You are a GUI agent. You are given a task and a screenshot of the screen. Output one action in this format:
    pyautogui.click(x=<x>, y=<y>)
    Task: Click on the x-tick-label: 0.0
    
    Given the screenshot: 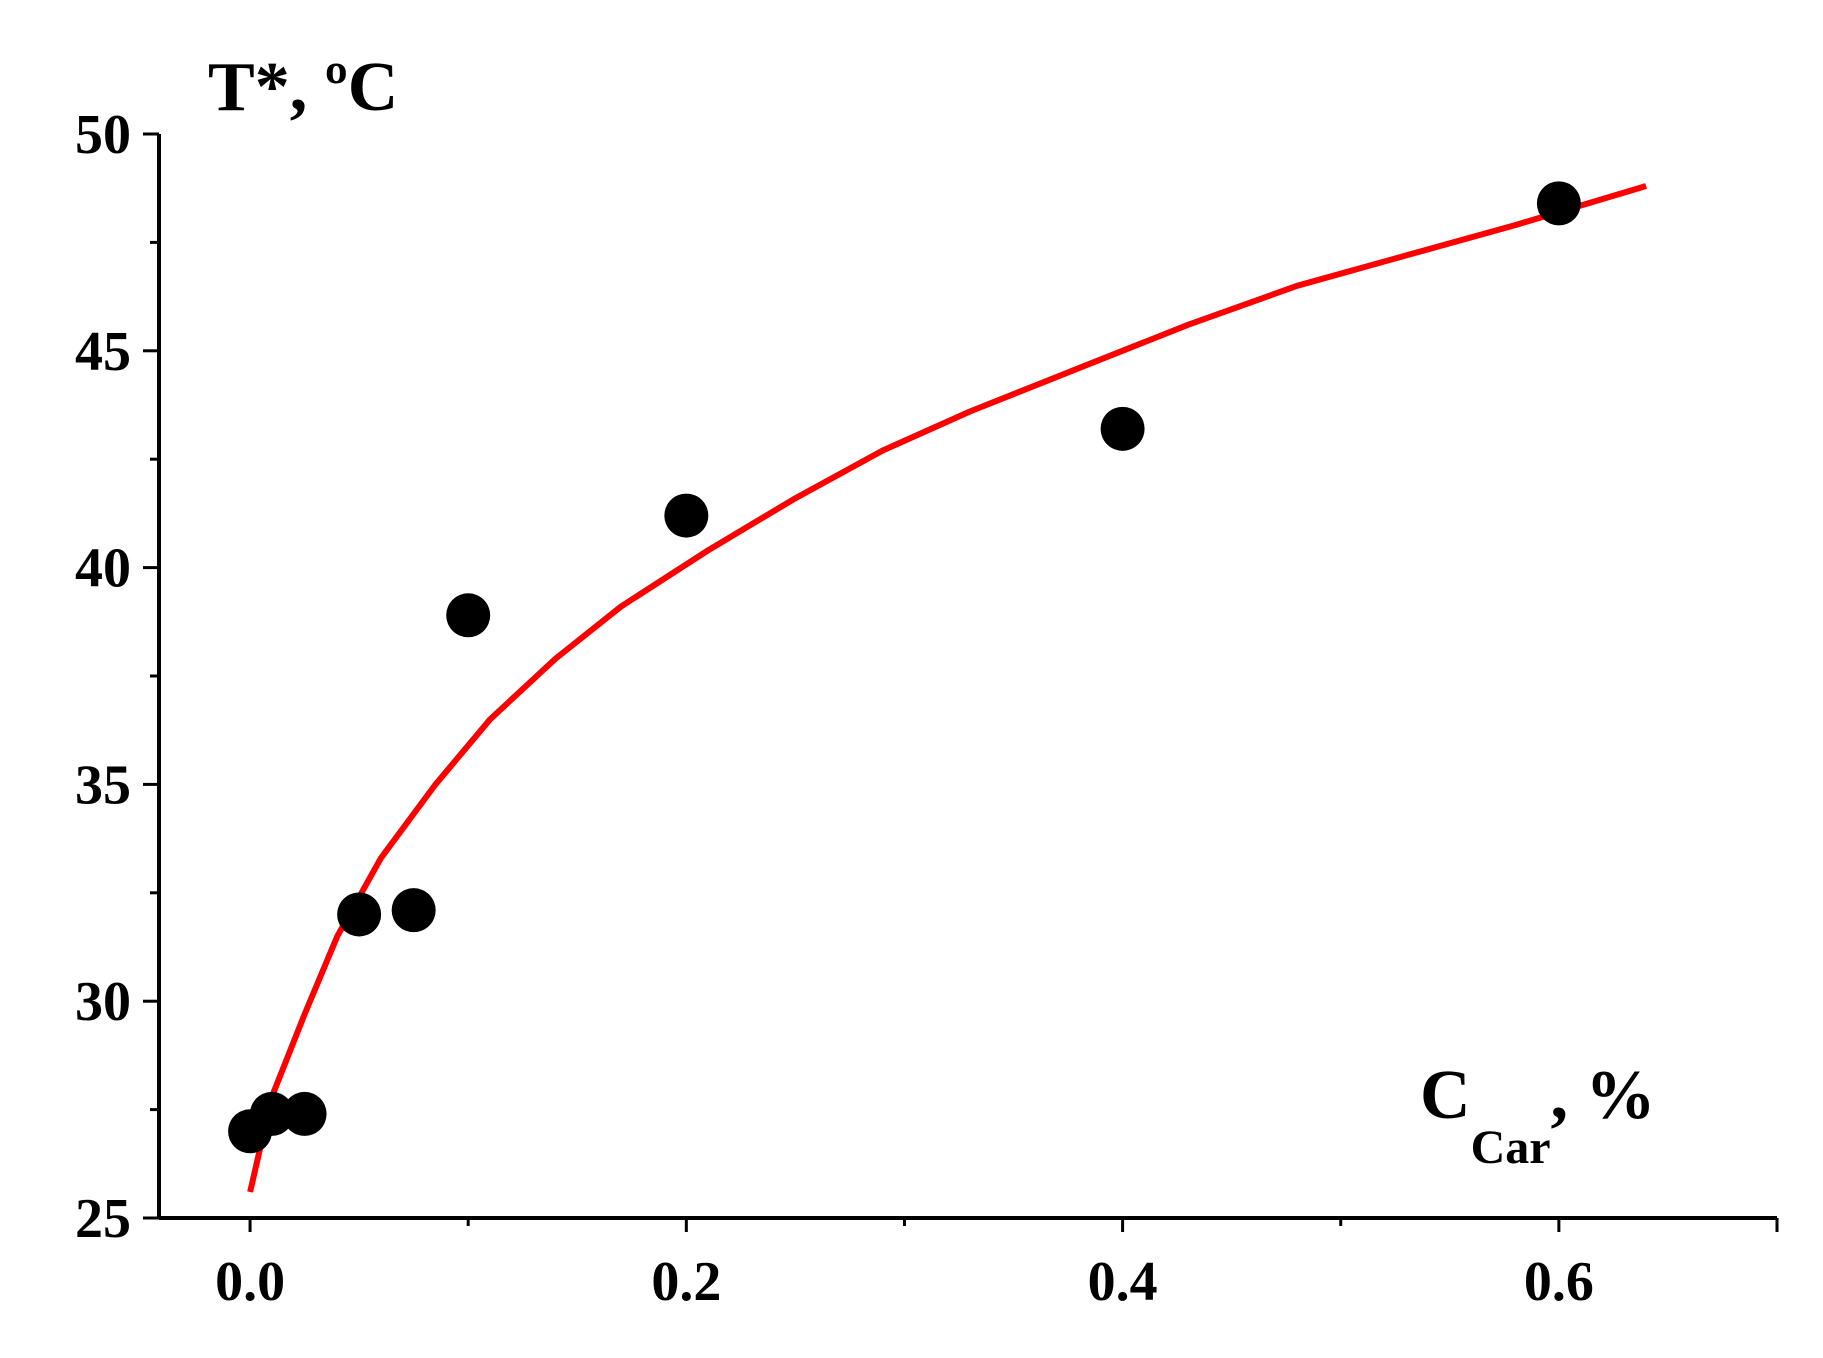 What is the action you would take?
    pyautogui.click(x=250, y=1282)
    